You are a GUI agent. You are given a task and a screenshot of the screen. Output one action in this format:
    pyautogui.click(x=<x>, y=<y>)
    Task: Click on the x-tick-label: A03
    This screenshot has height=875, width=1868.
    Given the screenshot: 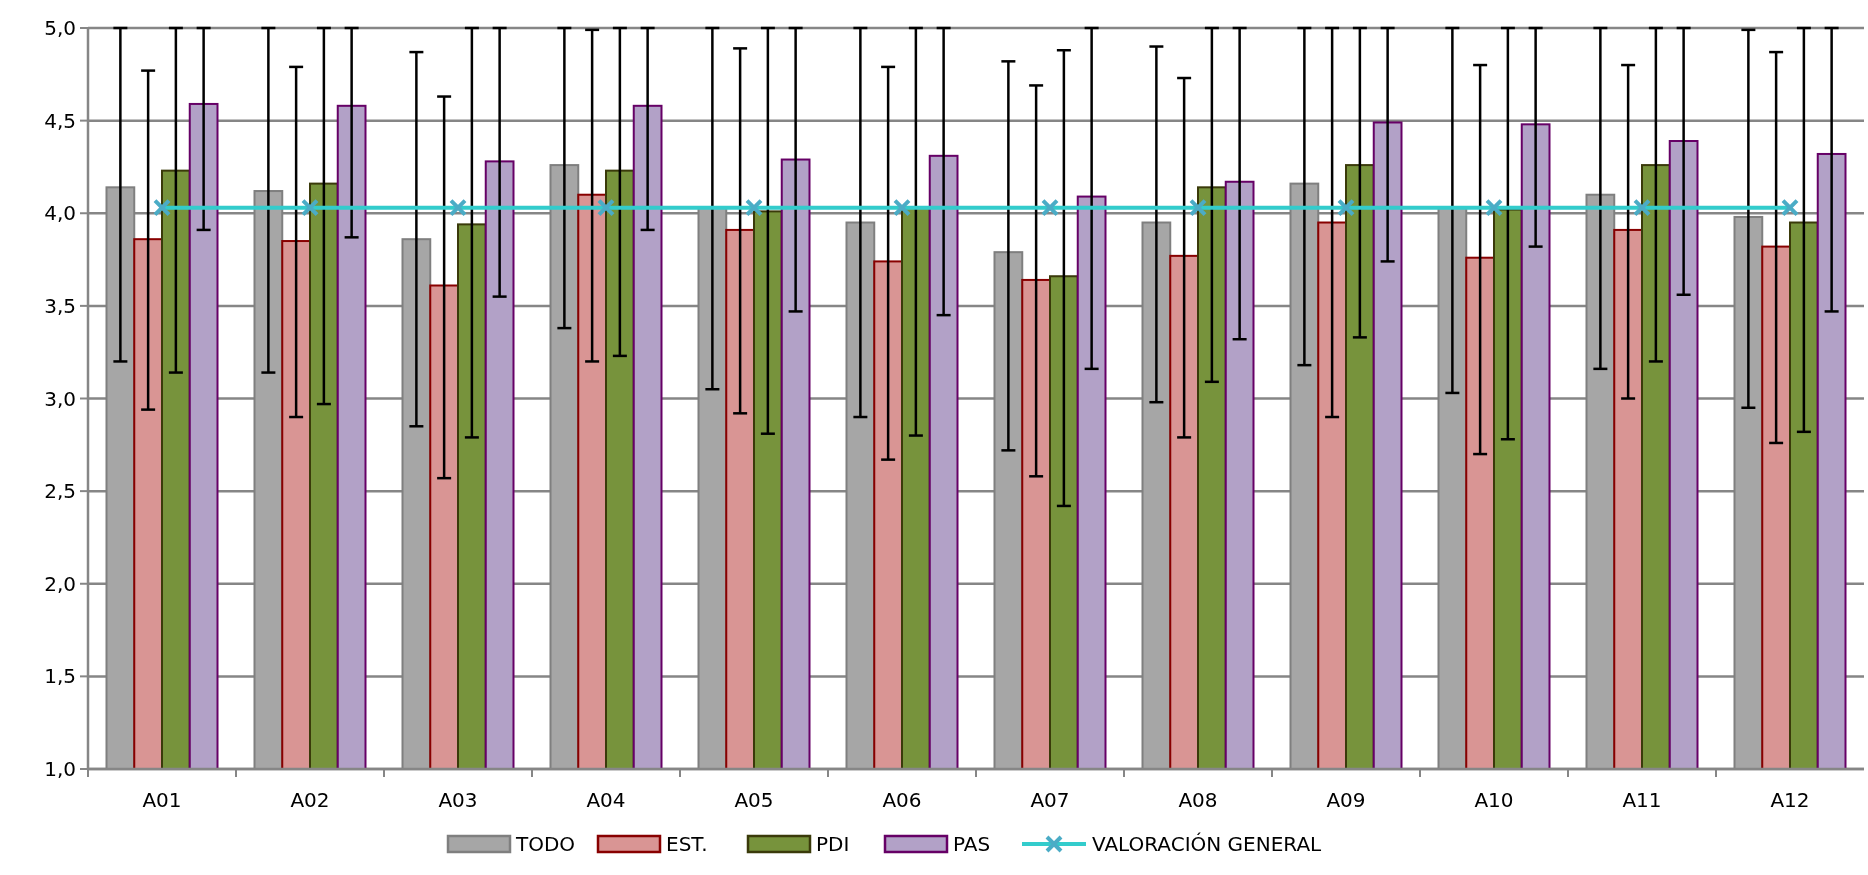 What is the action you would take?
    pyautogui.click(x=458, y=800)
    